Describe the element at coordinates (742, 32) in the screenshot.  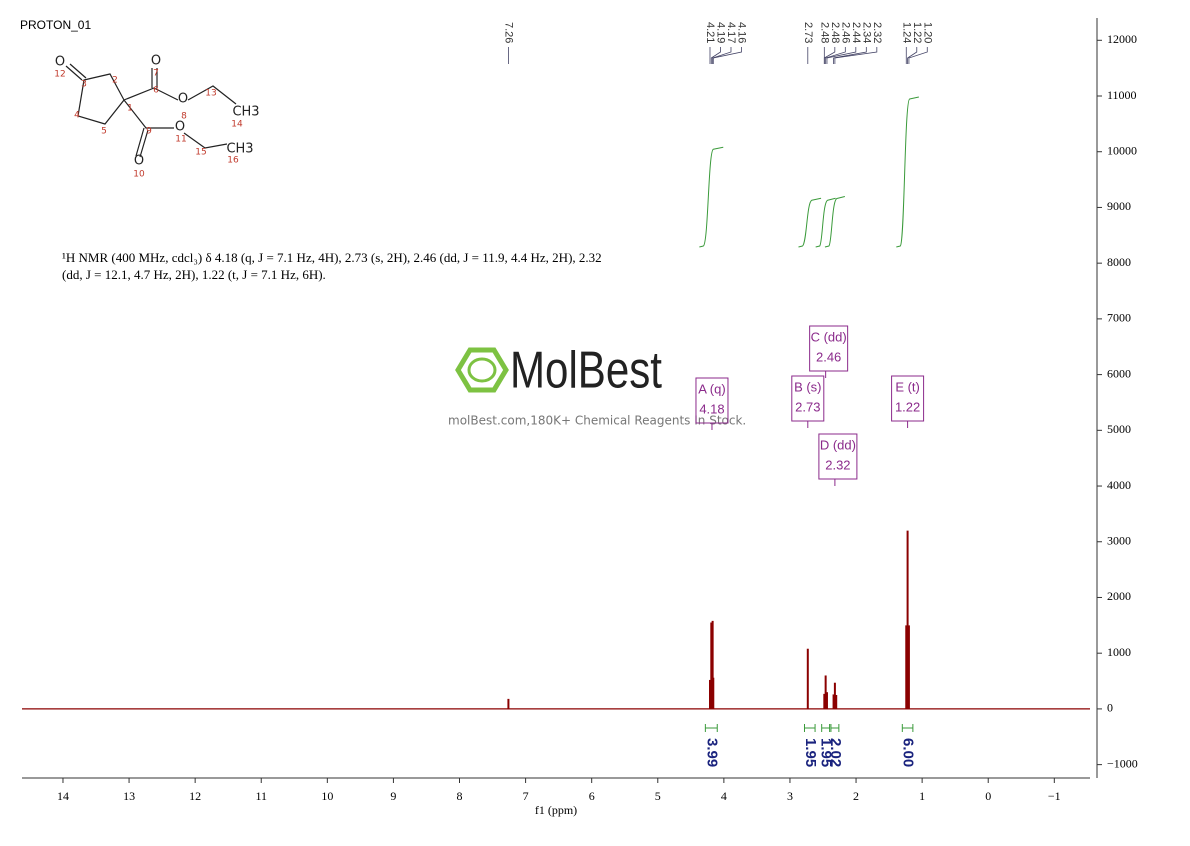
I see `peak-label: 4.16` at that location.